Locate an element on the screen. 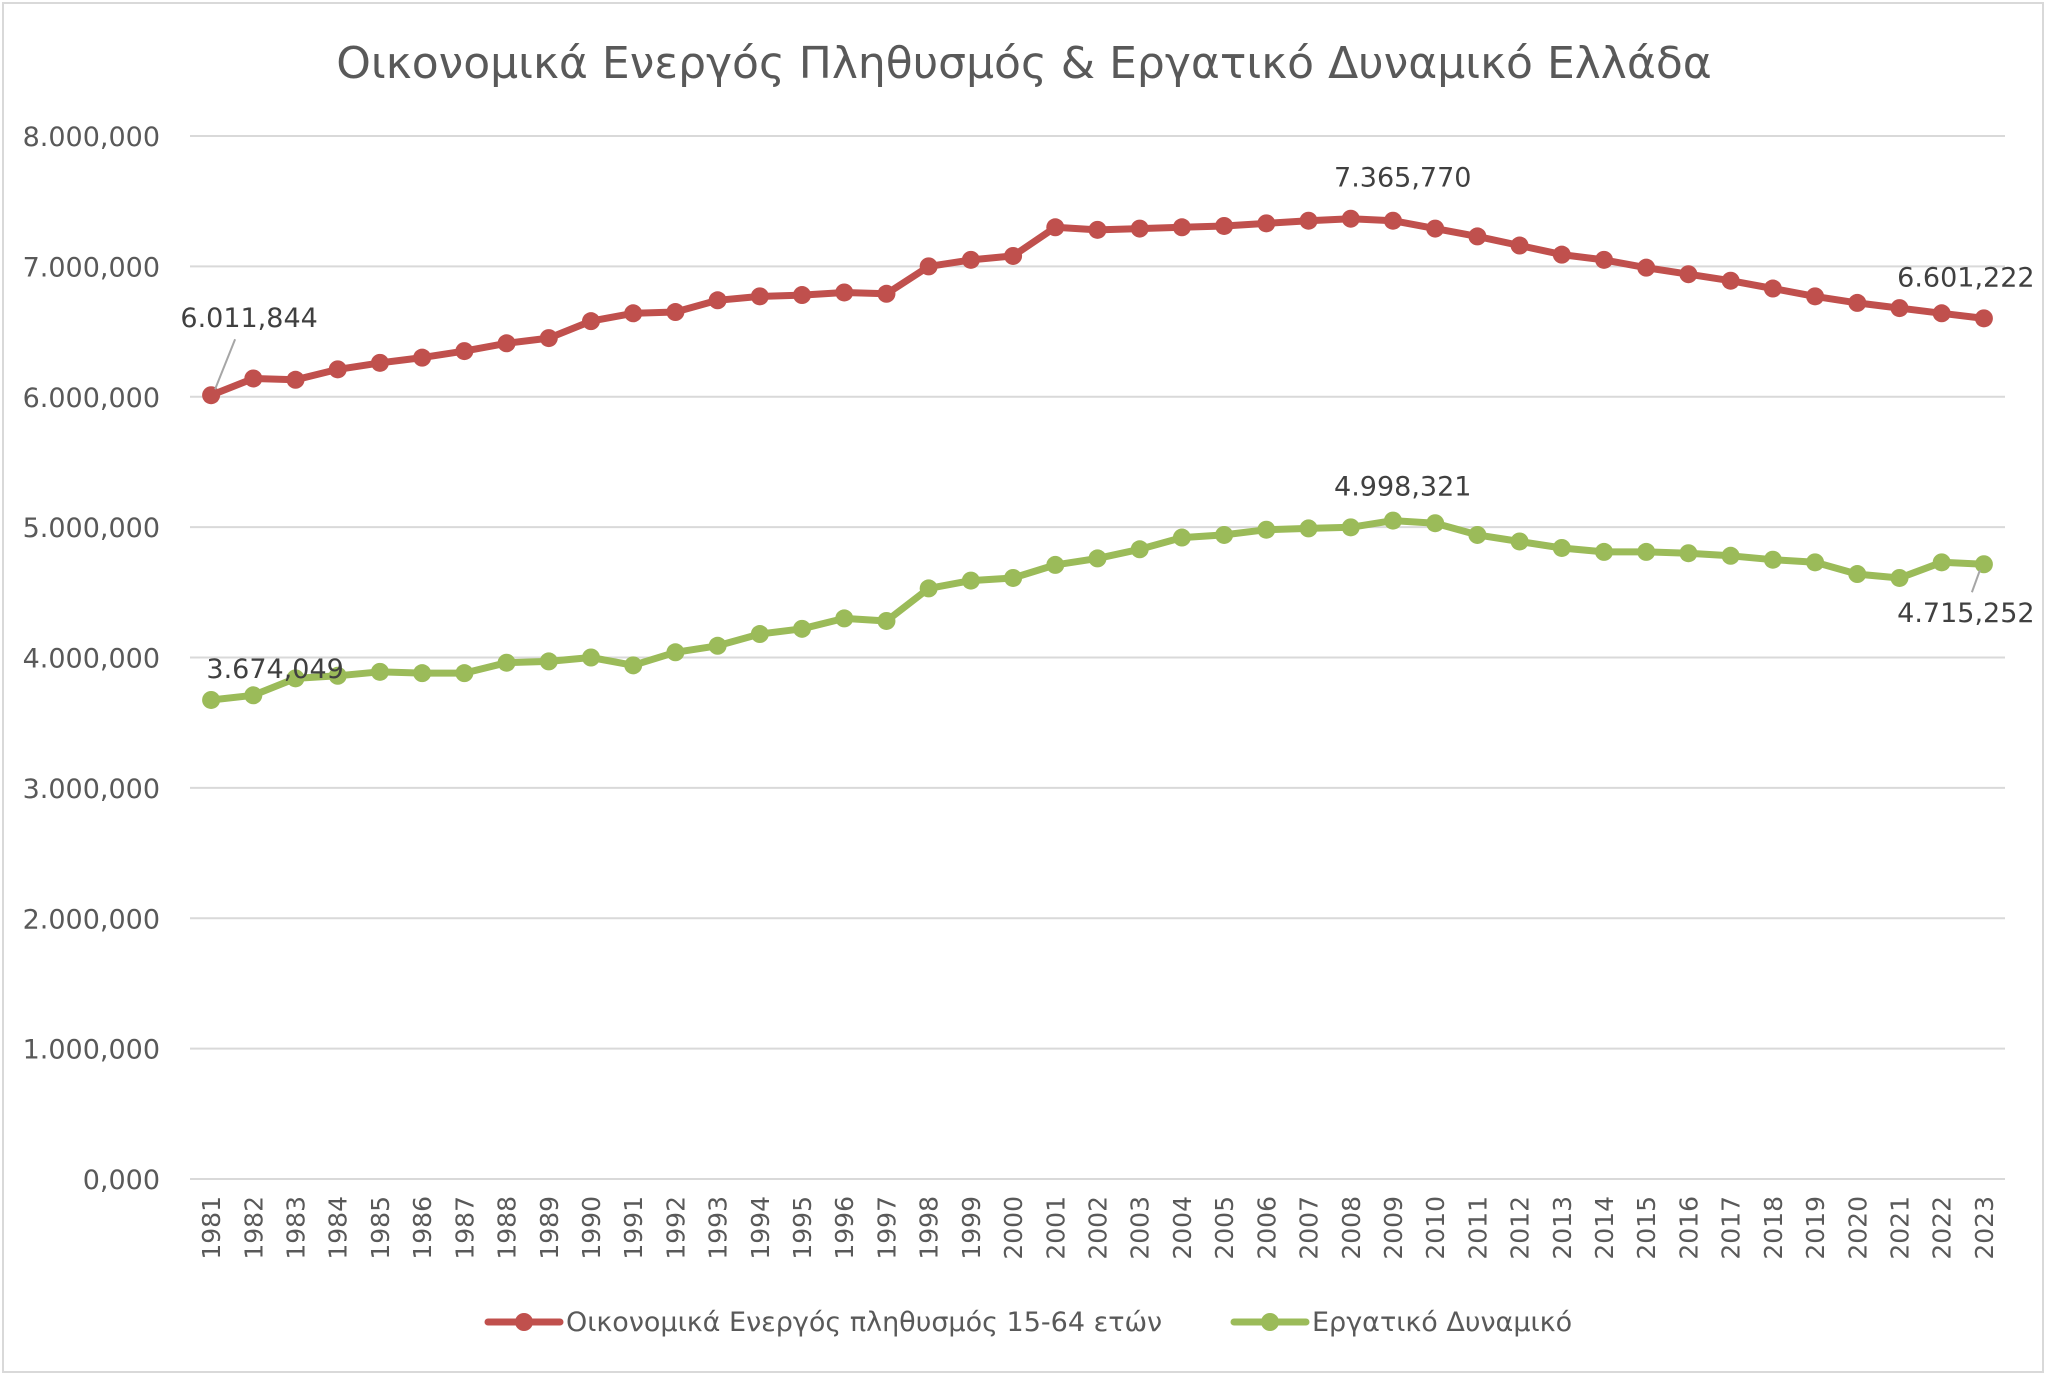 The width and height of the screenshot is (2048, 1377). x-tick-label: 1988 is located at coordinates (507, 1228).